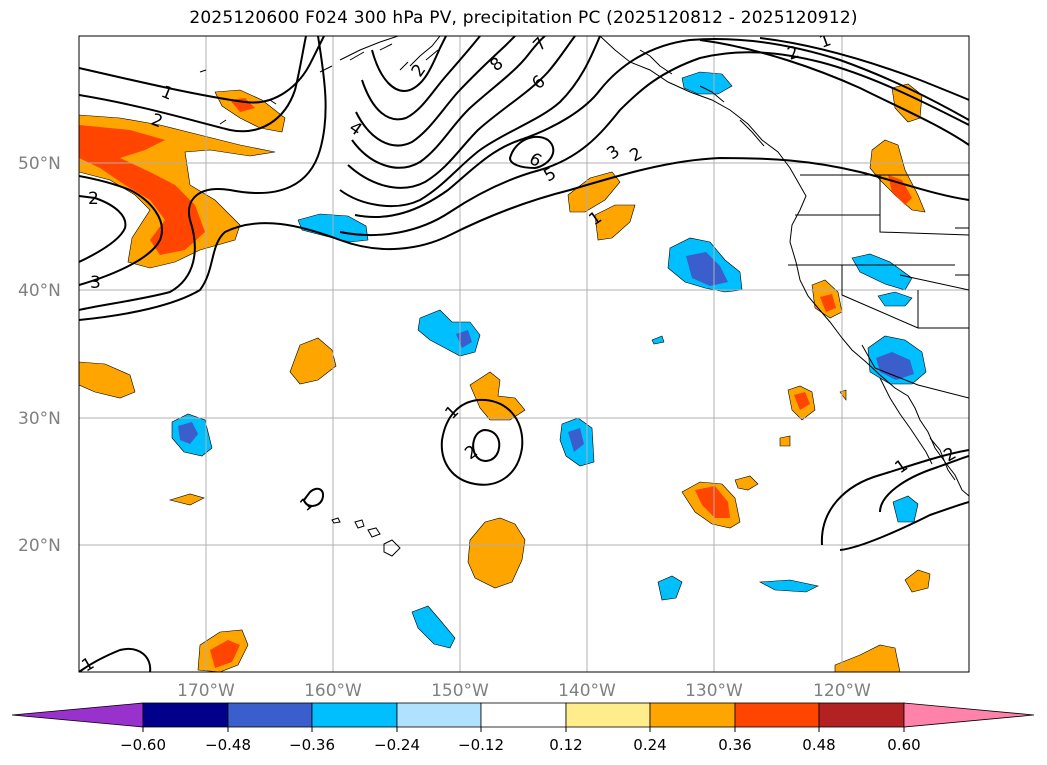 The height and width of the screenshot is (765, 1047). I want to click on latitude-labels: 50°N 40°N 30°N 20°N, so click(39, 355).